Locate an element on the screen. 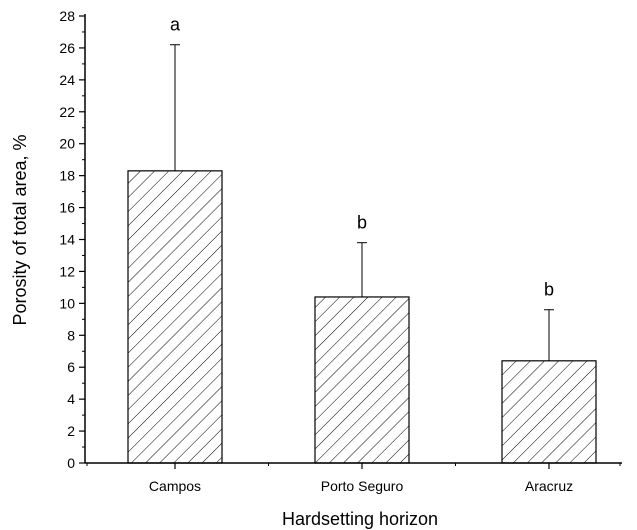 The height and width of the screenshot is (530, 637). y-tick-label: 0 is located at coordinates (71, 463).